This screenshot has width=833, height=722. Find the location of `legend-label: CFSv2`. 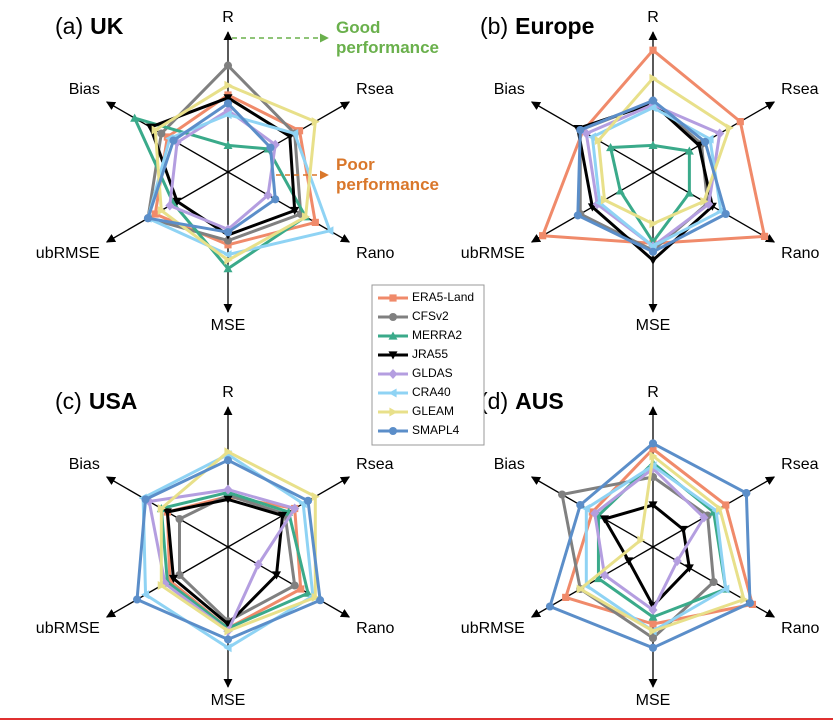

legend-label: CFSv2 is located at coordinates (430, 316).